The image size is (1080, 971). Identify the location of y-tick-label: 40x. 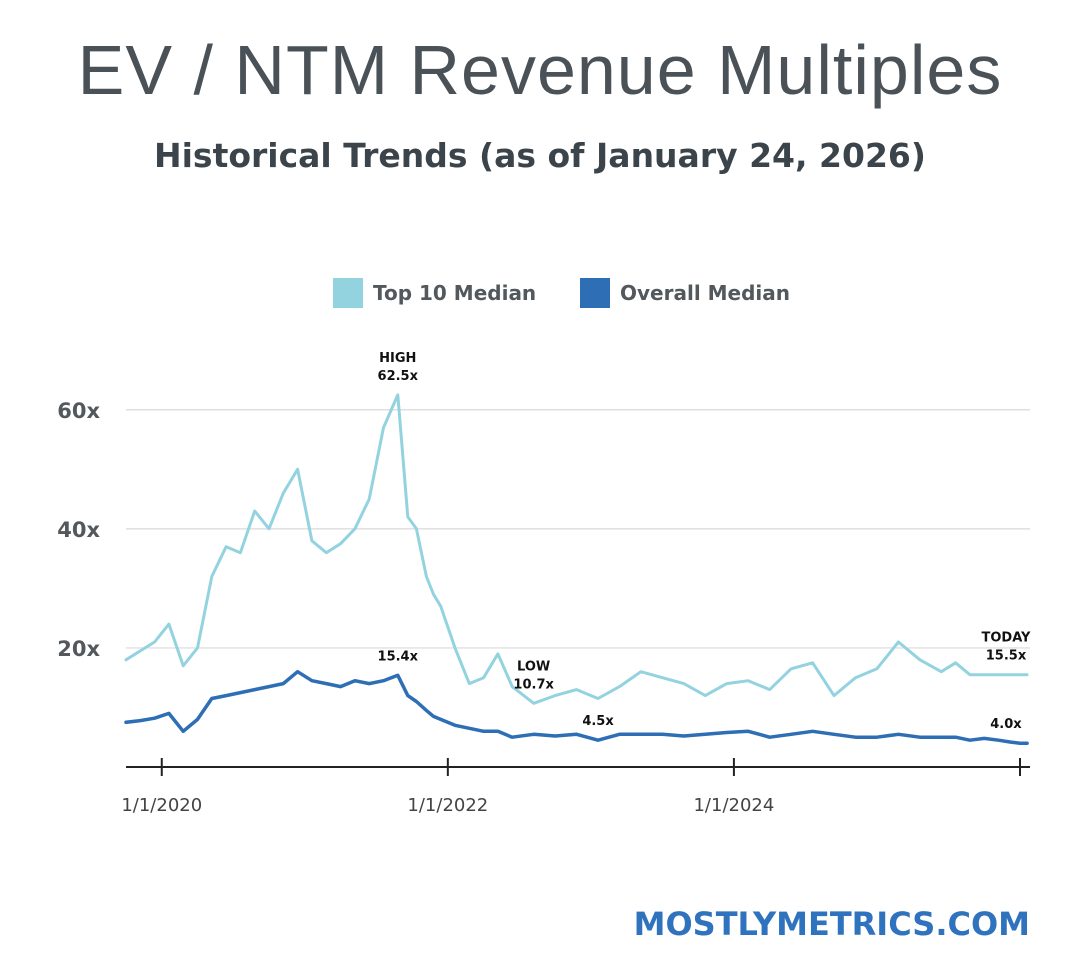
(78, 530).